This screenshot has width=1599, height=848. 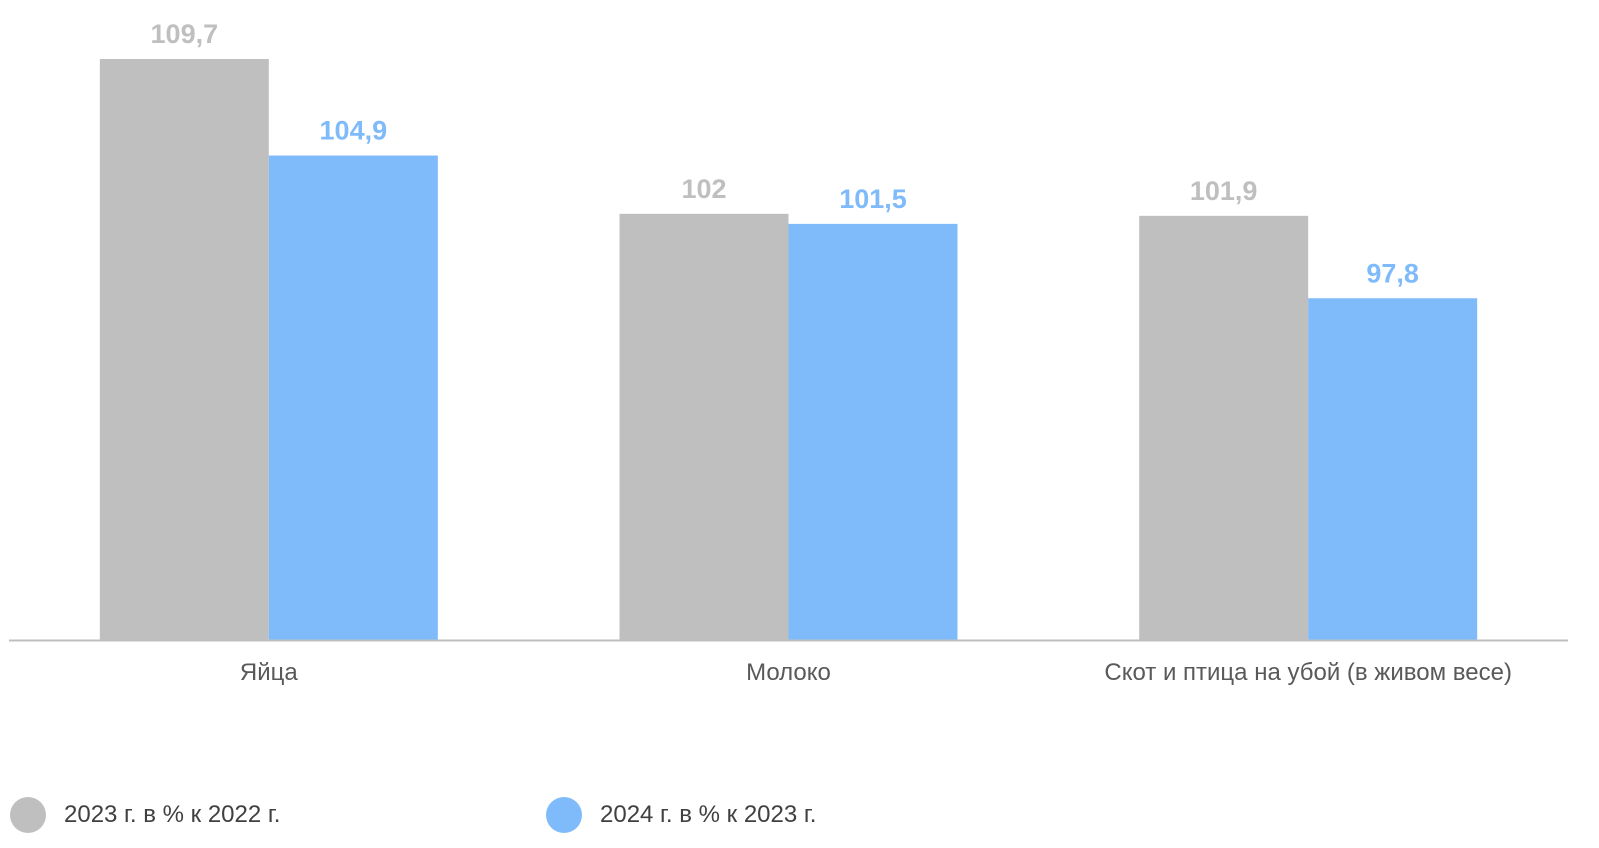 What do you see at coordinates (1224, 191) in the screenshot?
I see `data-label: 101,9` at bounding box center [1224, 191].